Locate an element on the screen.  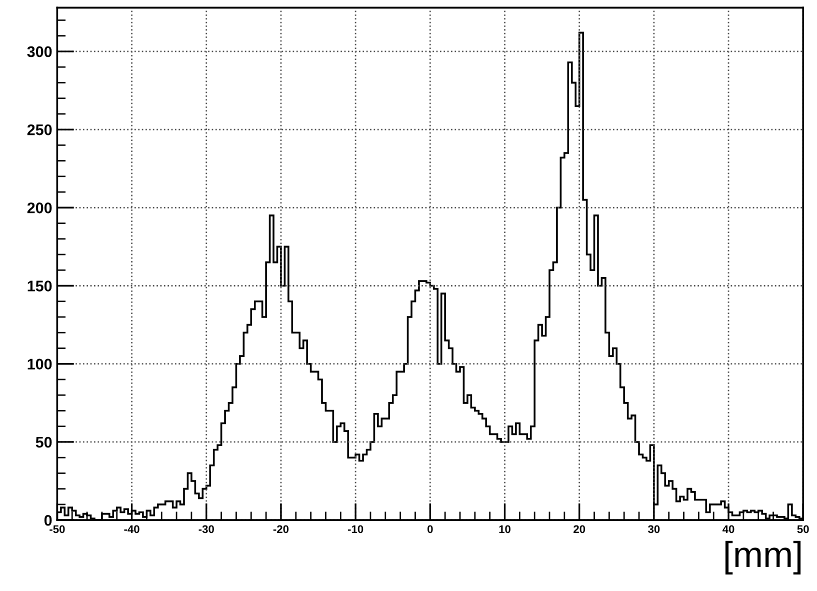
x-tick-label: 50 is located at coordinates (803, 529).